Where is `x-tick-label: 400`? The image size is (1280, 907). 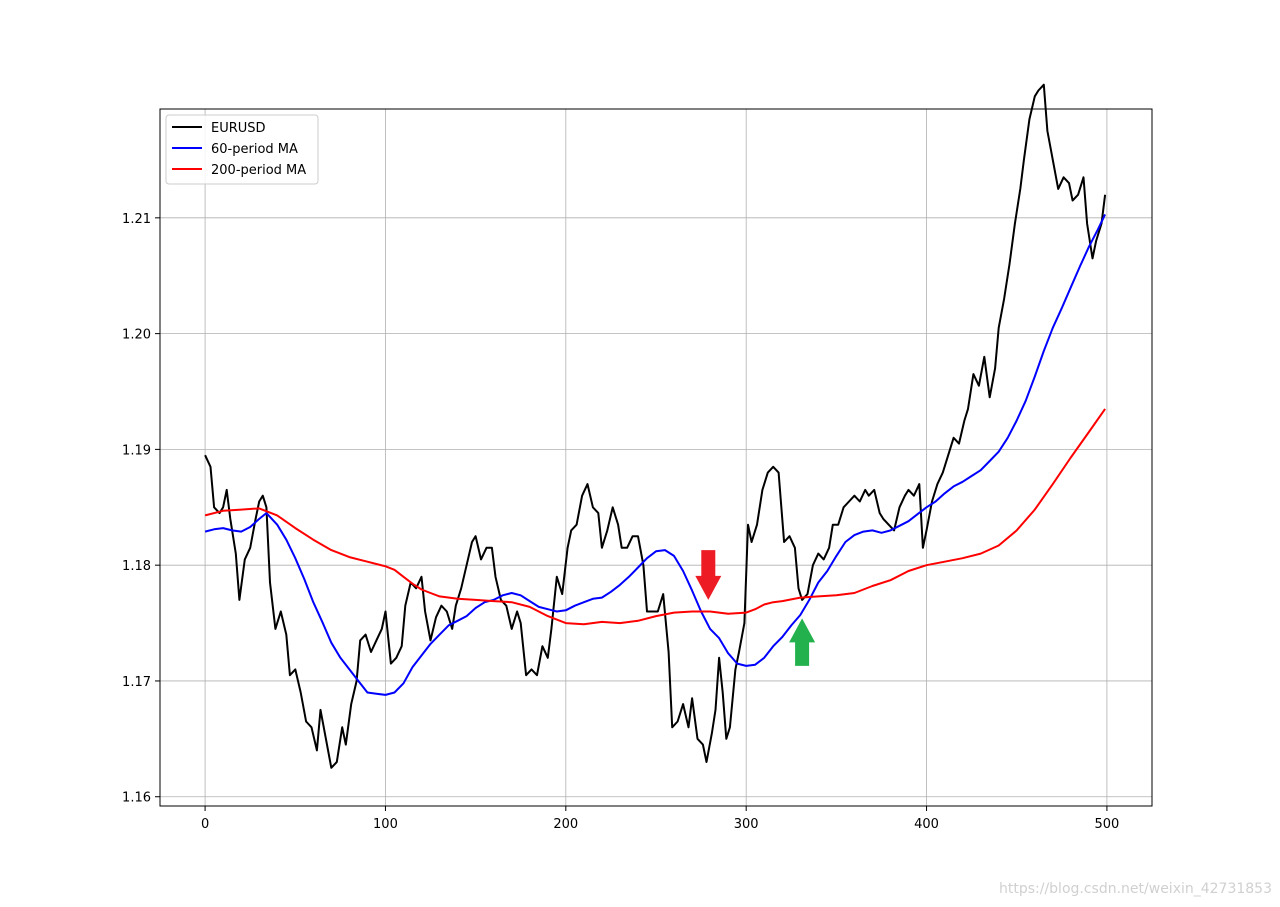
x-tick-label: 400 is located at coordinates (926, 824).